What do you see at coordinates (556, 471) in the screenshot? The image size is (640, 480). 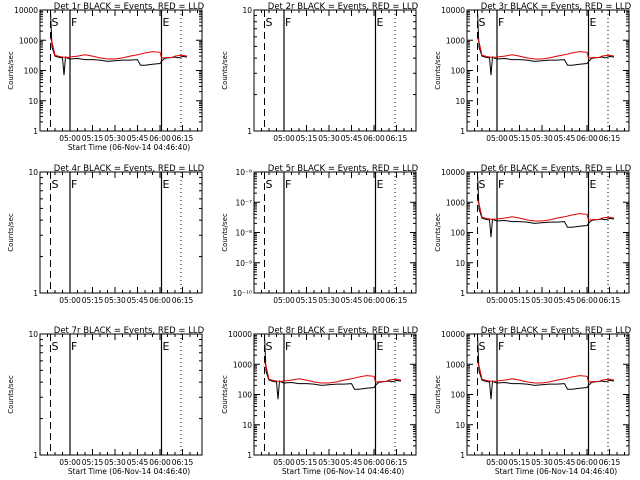 I see `x-axis-label: Start Time (06-Nov-14 04:46:40)` at bounding box center [556, 471].